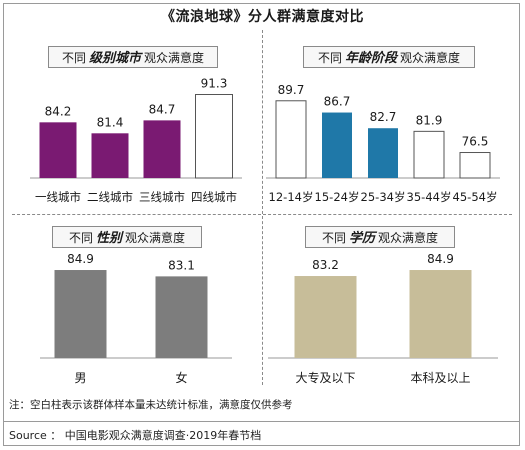  What do you see at coordinates (181, 265) in the screenshot?
I see `gender-value-label: 83.1` at bounding box center [181, 265].